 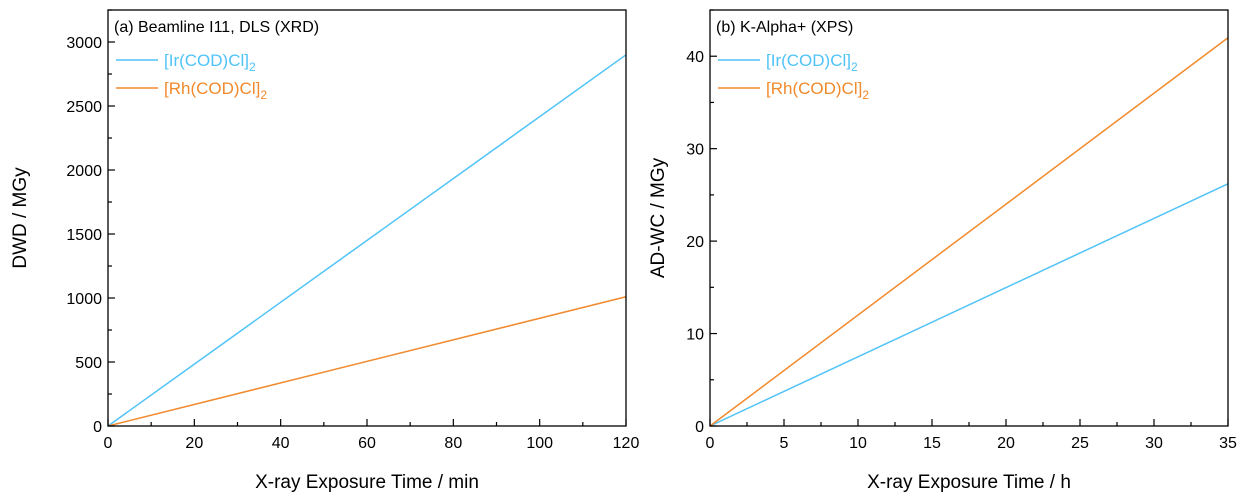 I want to click on y-tick-label: 20, so click(x=695, y=242).